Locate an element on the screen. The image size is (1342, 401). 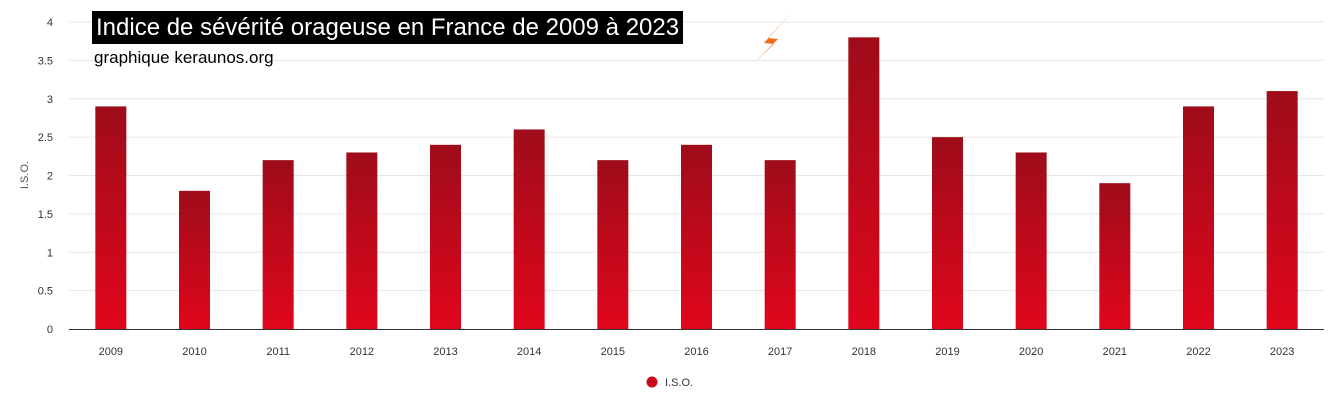
y-tick-label: 0 is located at coordinates (50, 330).